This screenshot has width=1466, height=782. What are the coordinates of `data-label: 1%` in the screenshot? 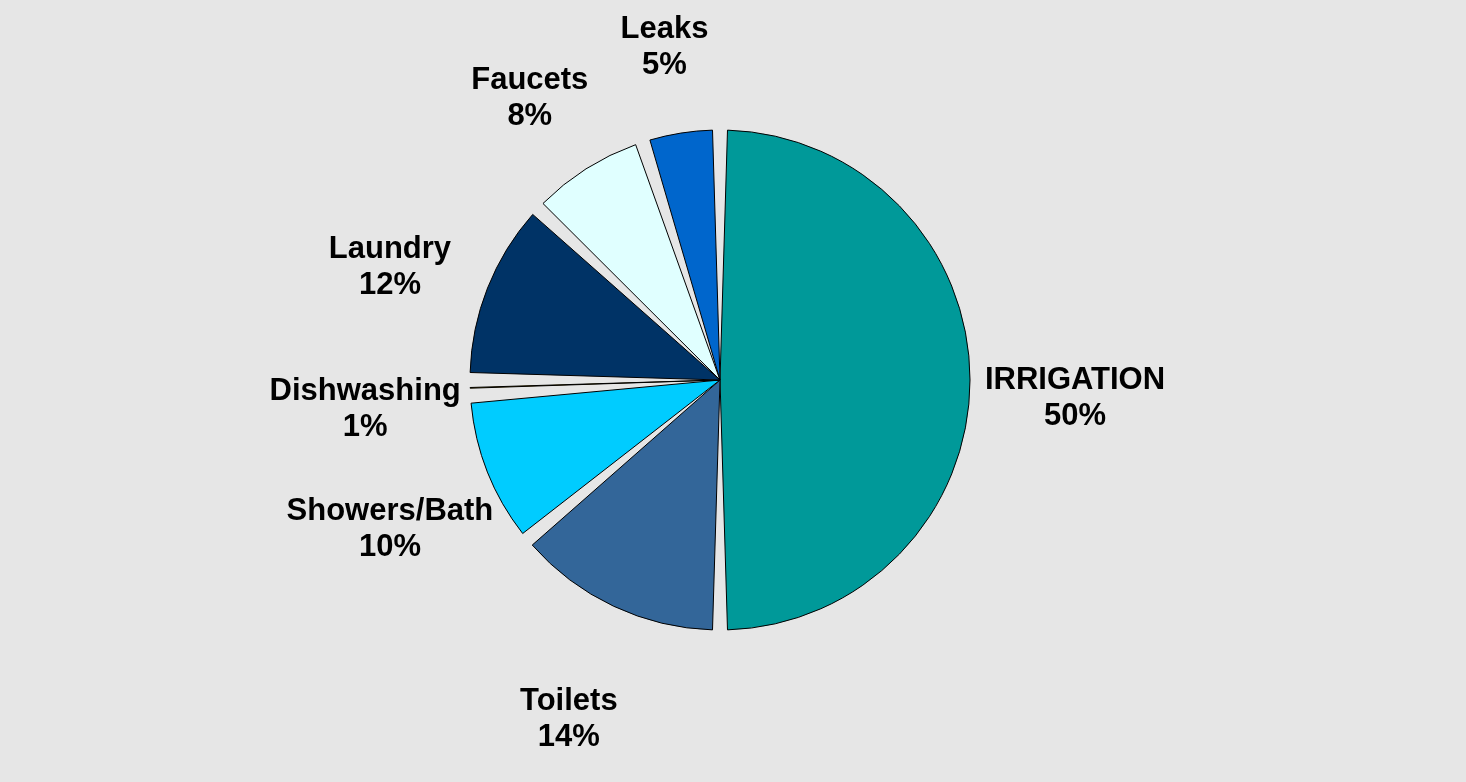 It's located at (365, 426).